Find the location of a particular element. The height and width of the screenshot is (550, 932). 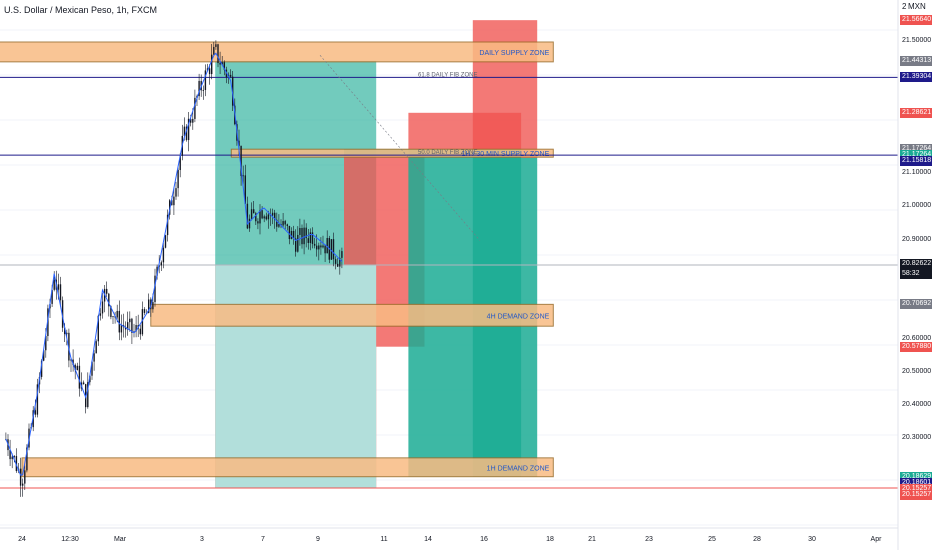

symbol-title: U.S. Dollar / Mexican Peso, 1h, FXCM is located at coordinates (81, 10).